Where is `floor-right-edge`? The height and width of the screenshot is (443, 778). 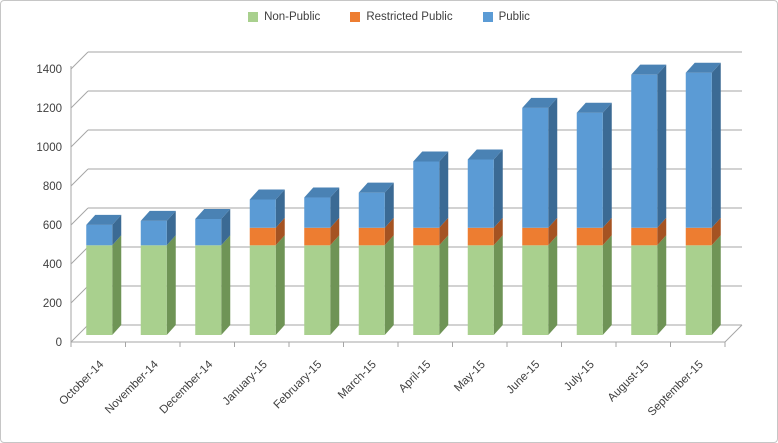
floor-right-edge is located at coordinates (733, 333).